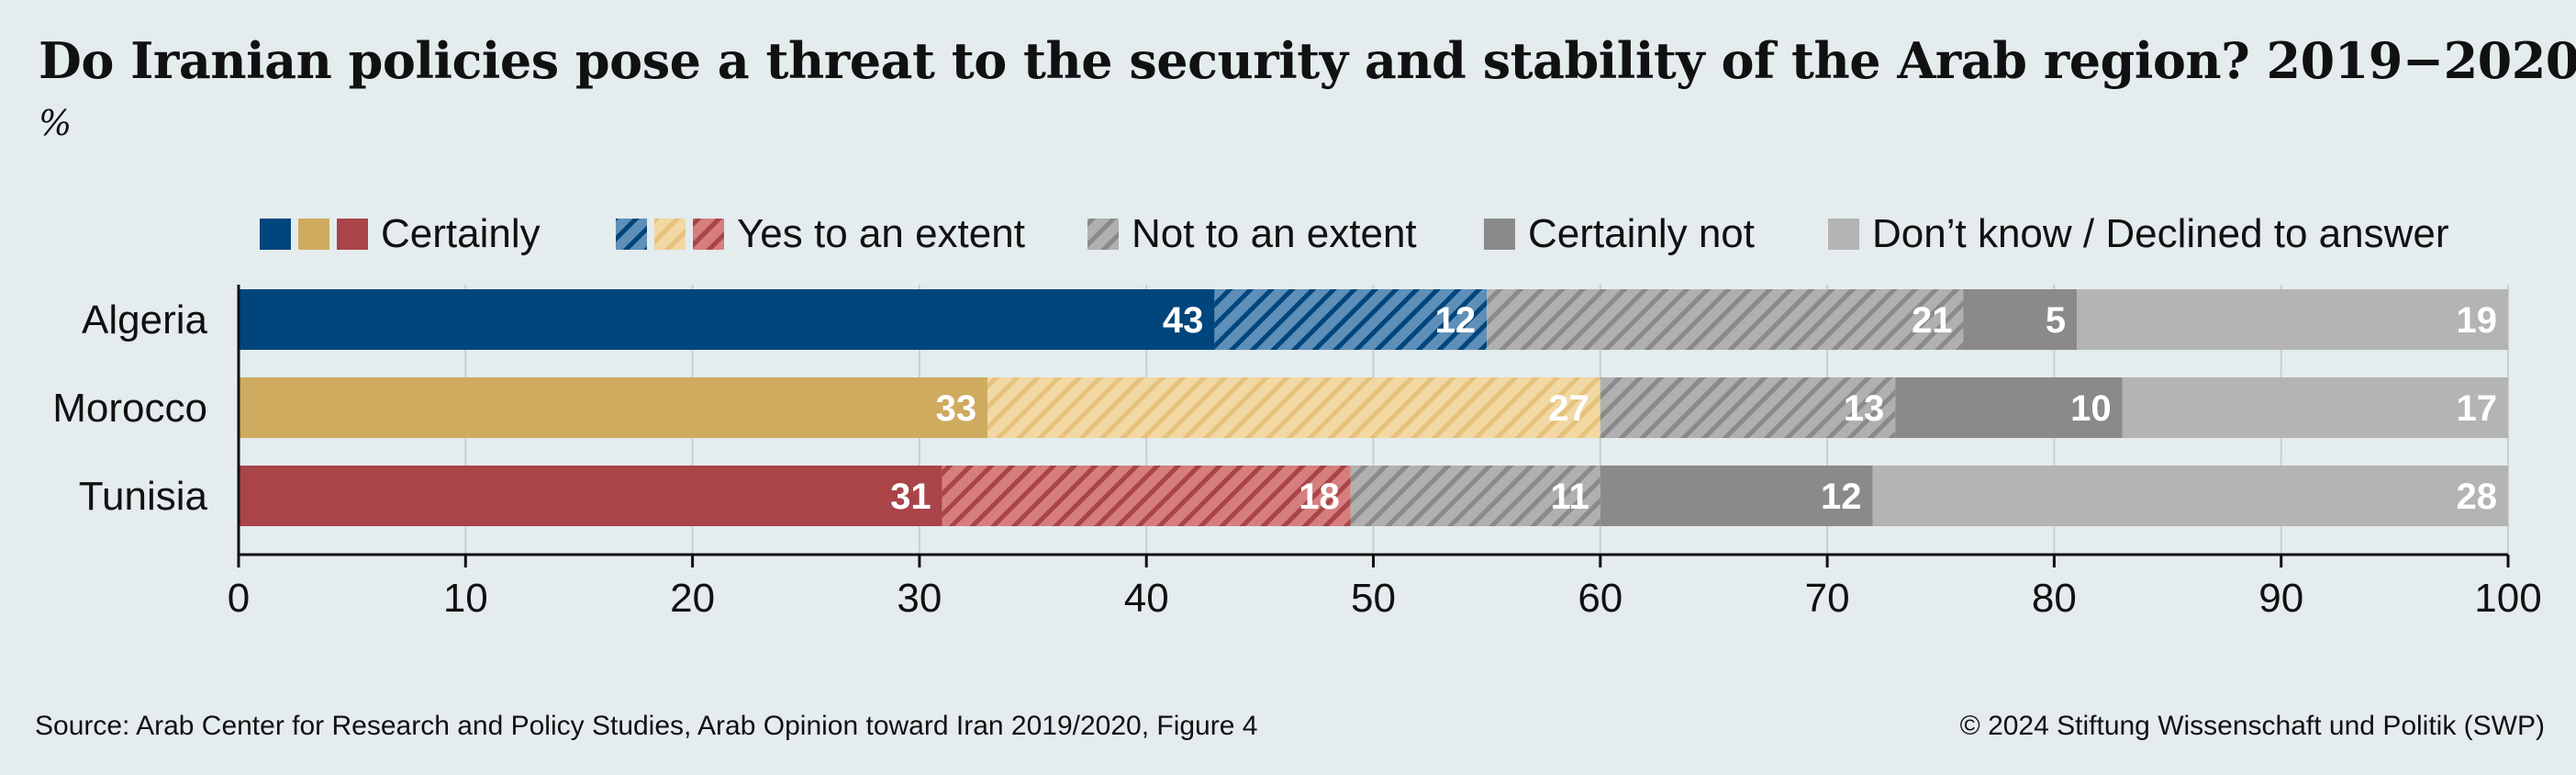  Describe the element at coordinates (239, 599) in the screenshot. I see `x-tick-label: 0` at that location.